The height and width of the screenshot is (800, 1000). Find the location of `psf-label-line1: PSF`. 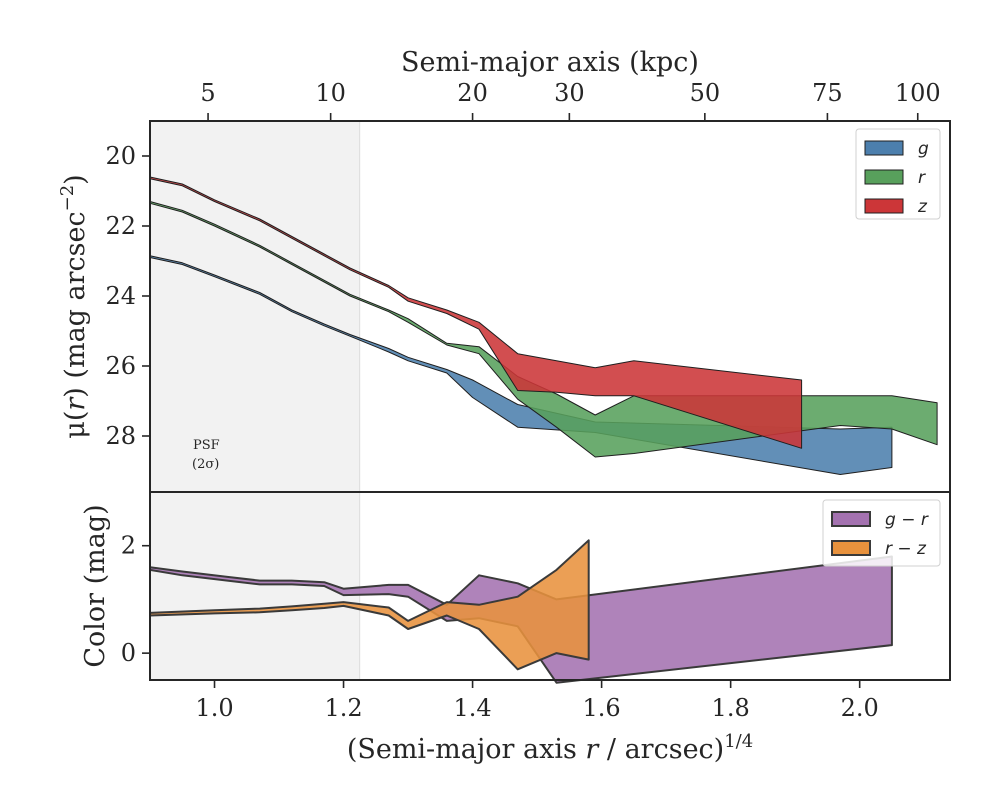

psf-label-line1: PSF is located at coordinates (206, 445).